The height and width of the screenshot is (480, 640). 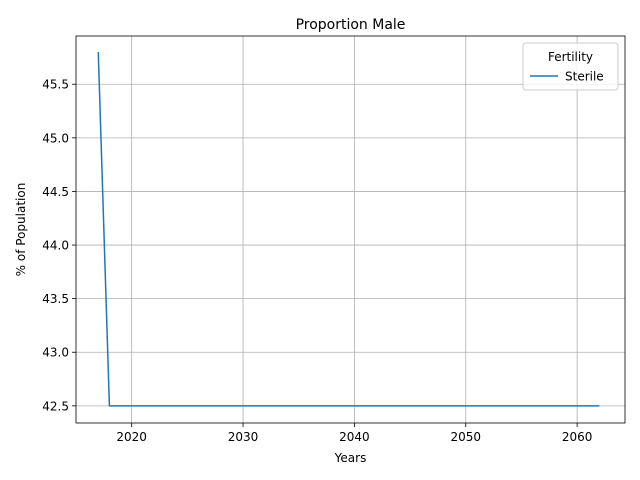 What do you see at coordinates (55, 192) in the screenshot?
I see `y-tick-label: 44.5` at bounding box center [55, 192].